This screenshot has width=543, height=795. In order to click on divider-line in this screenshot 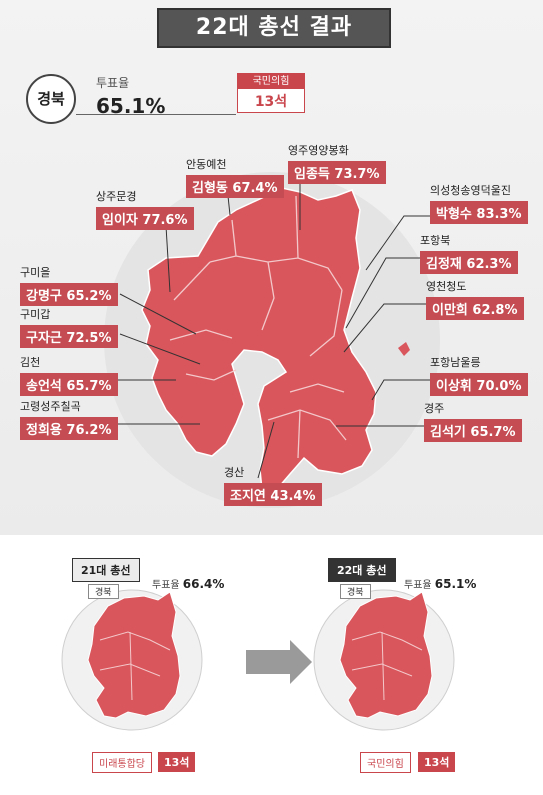, I will do `click(156, 114)`.